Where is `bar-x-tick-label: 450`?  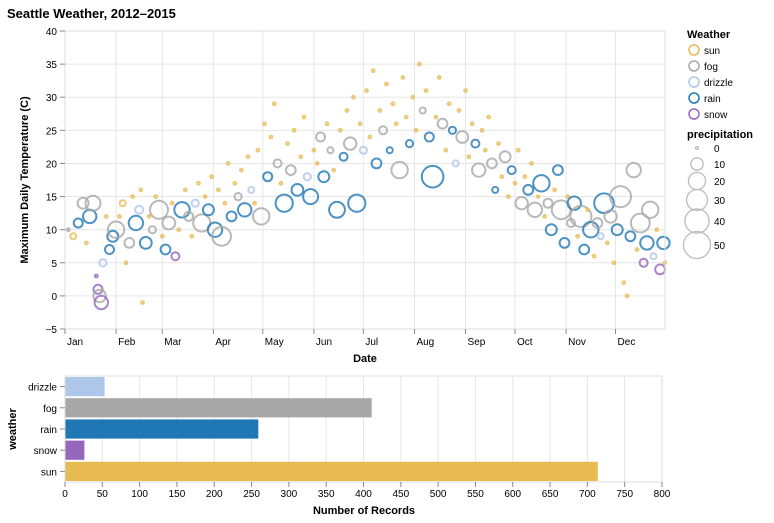 bar-x-tick-label: 450 is located at coordinates (400, 494).